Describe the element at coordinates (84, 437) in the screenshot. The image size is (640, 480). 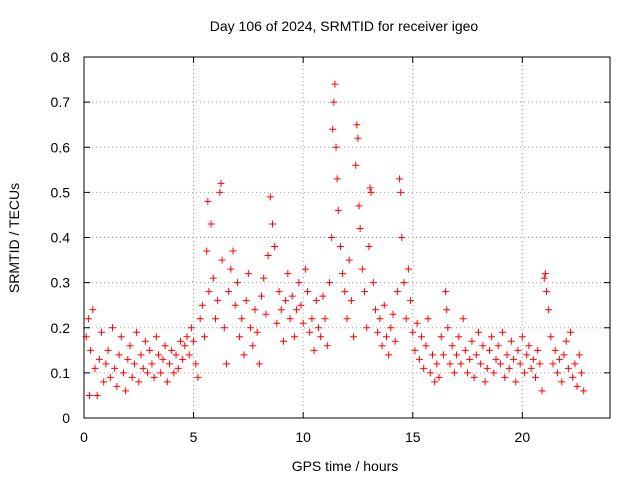
I see `x-tick-label: 0` at that location.